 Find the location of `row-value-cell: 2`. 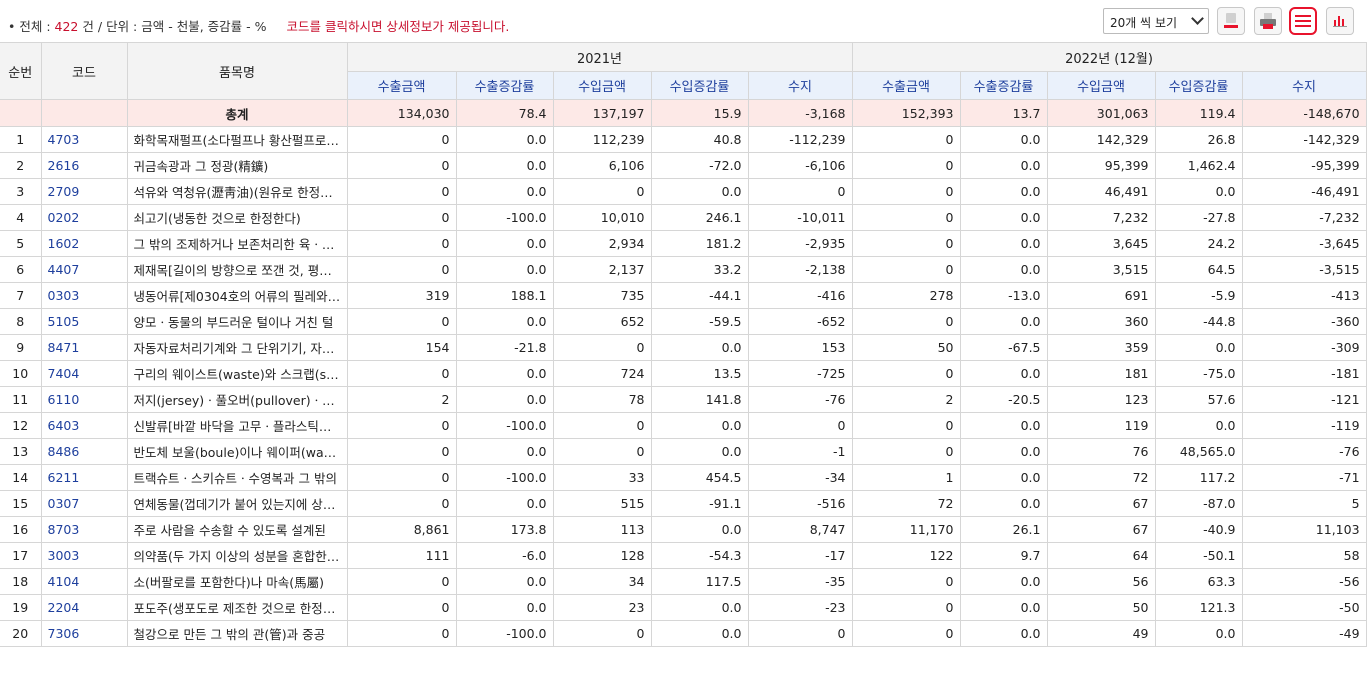

row-value-cell: 2 is located at coordinates (906, 399).